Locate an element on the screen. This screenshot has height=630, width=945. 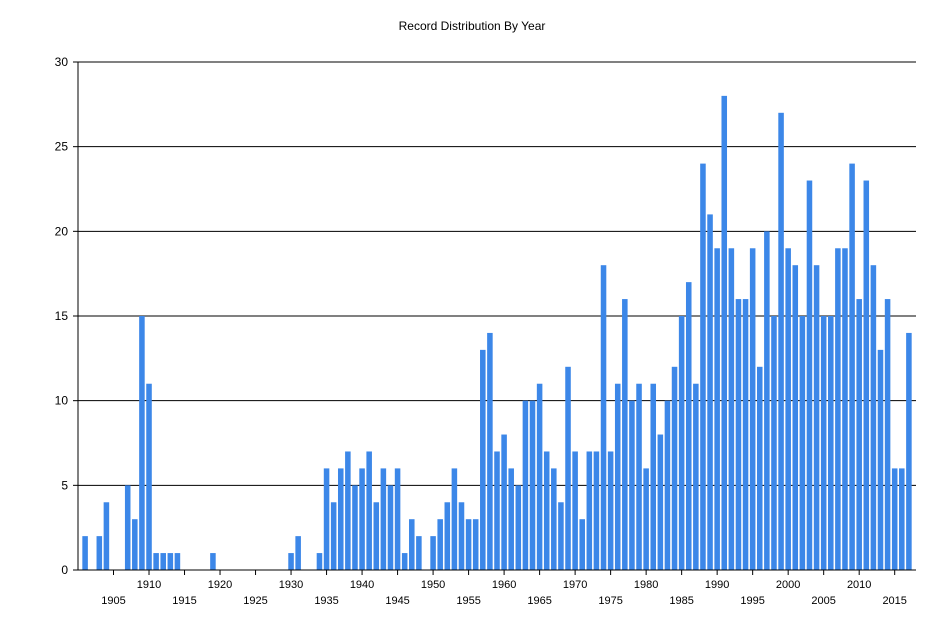
x-tick-label: 1955 is located at coordinates (468, 601).